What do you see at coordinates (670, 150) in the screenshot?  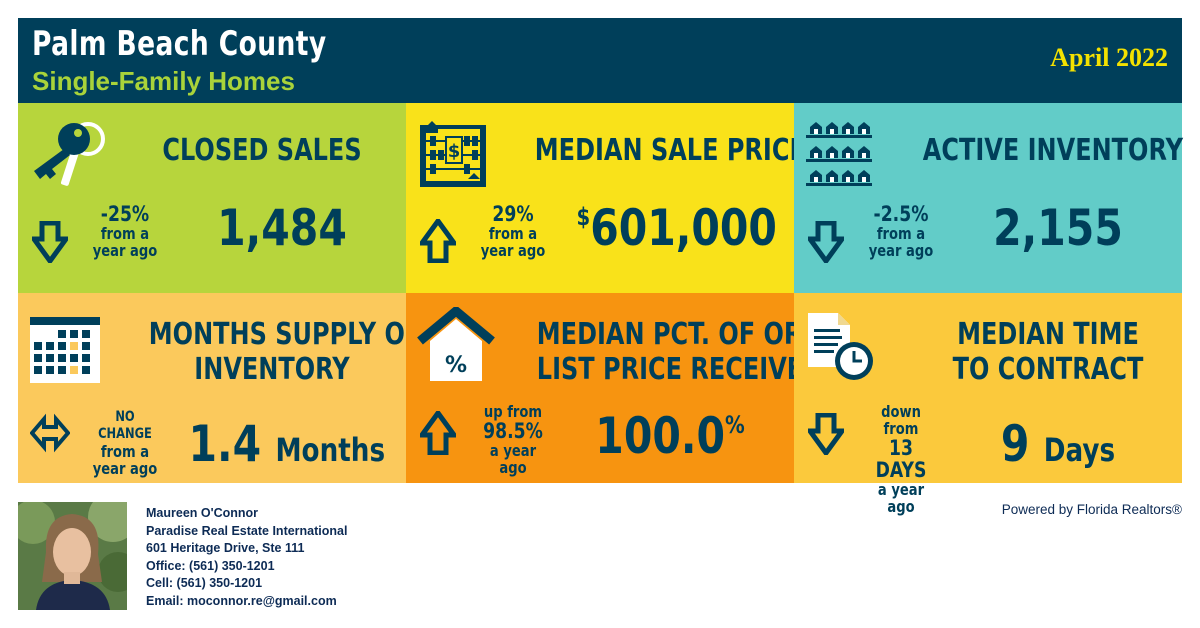 I see `tile-title: MEDIAN SALE PRICE` at bounding box center [670, 150].